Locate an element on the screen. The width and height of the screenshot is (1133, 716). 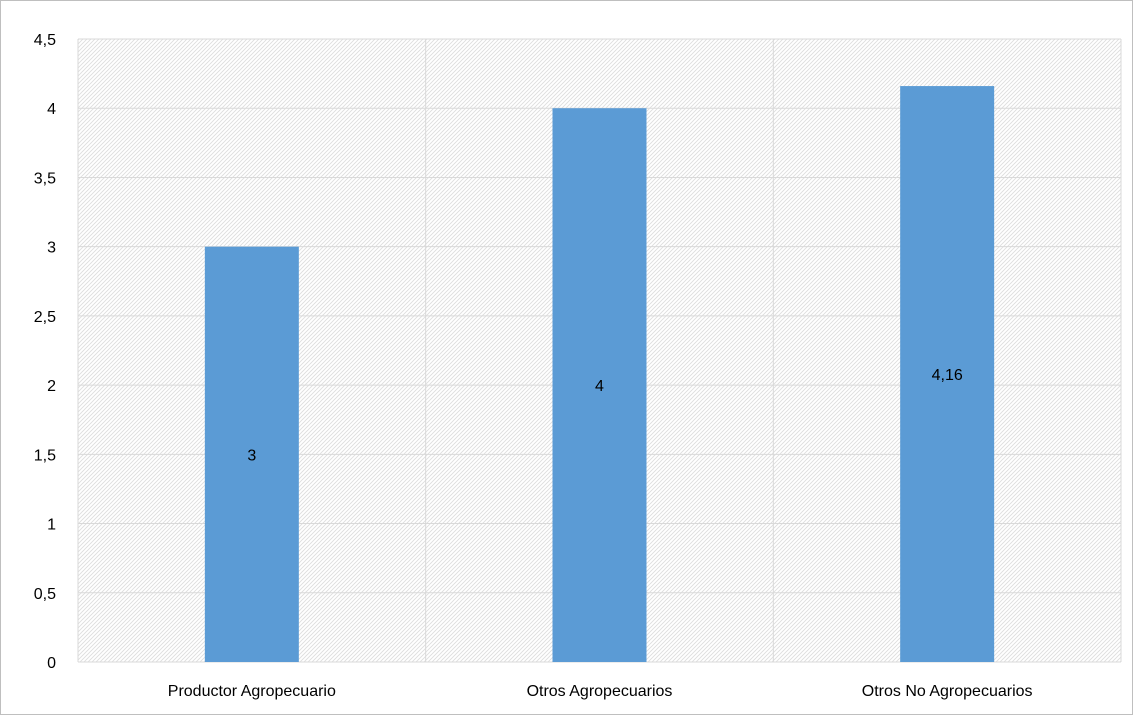
y-tick-label: 4 is located at coordinates (51, 109).